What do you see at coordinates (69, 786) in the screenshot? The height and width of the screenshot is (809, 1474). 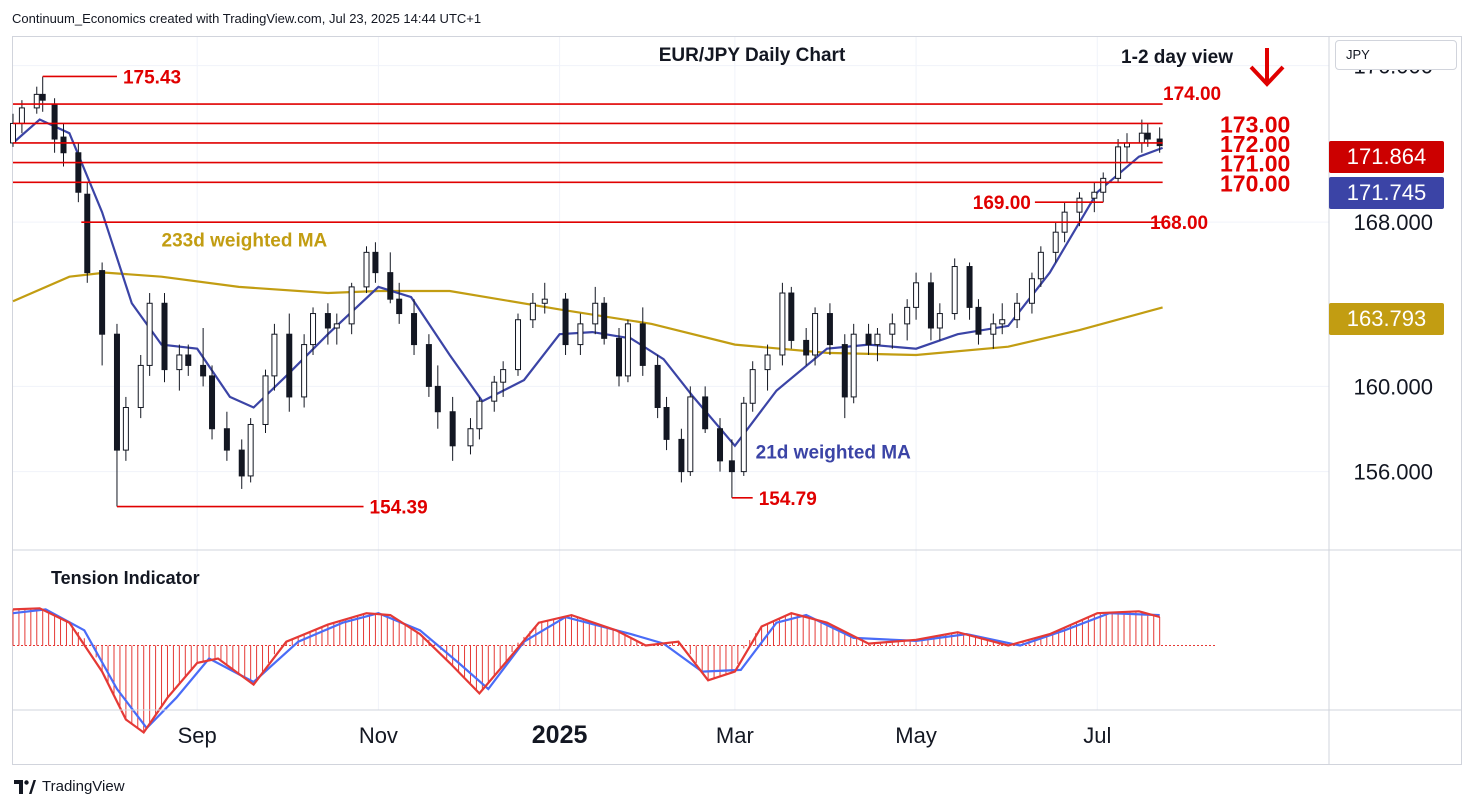 I see `footer: TradingView` at bounding box center [69, 786].